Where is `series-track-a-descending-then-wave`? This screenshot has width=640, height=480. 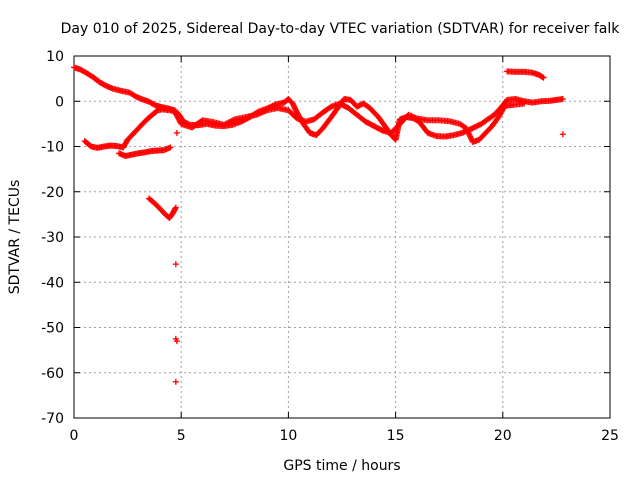
series-track-a-descending-then-wave is located at coordinates (318, 103).